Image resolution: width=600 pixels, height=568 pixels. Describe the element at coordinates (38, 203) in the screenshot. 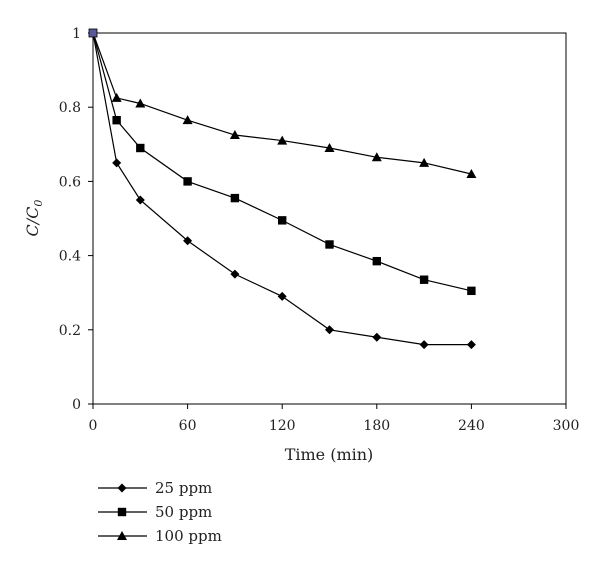

I see `y-axis-label-subscript: 0` at that location.